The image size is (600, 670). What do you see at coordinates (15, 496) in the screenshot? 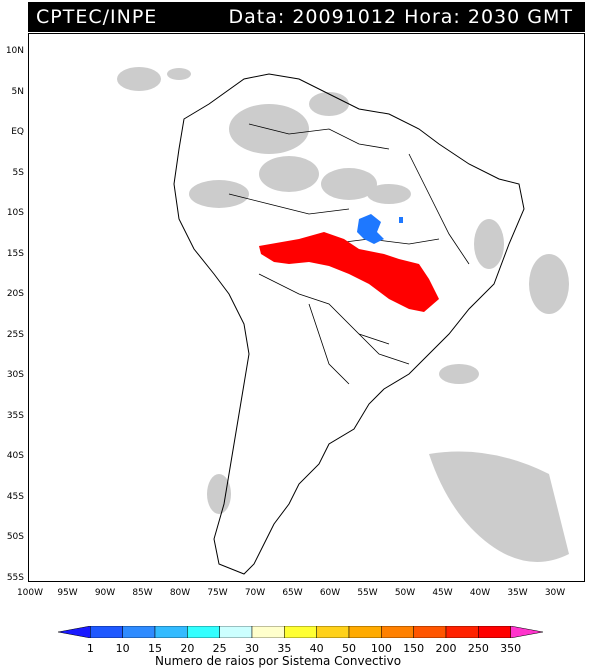
I see `lat-label: 45S` at bounding box center [15, 496].